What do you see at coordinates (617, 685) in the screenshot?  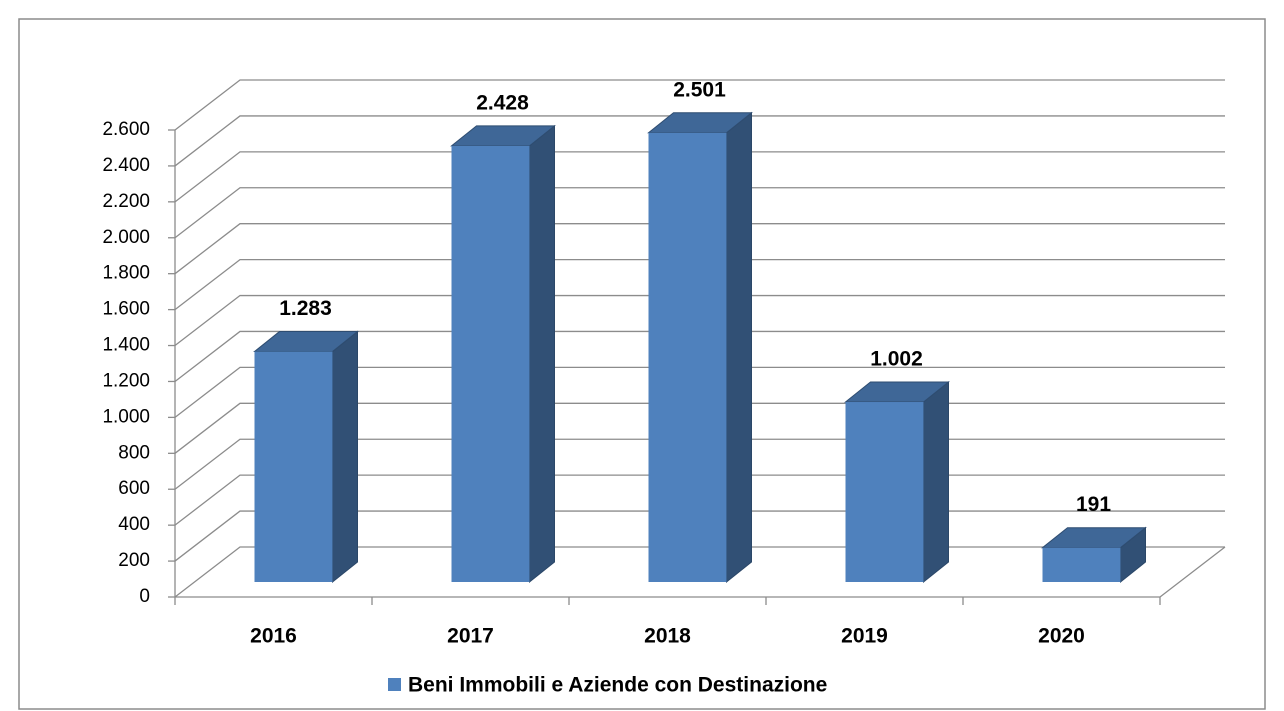 I see `legend-label: Beni Immobili e Aziende con Destinazione` at bounding box center [617, 685].